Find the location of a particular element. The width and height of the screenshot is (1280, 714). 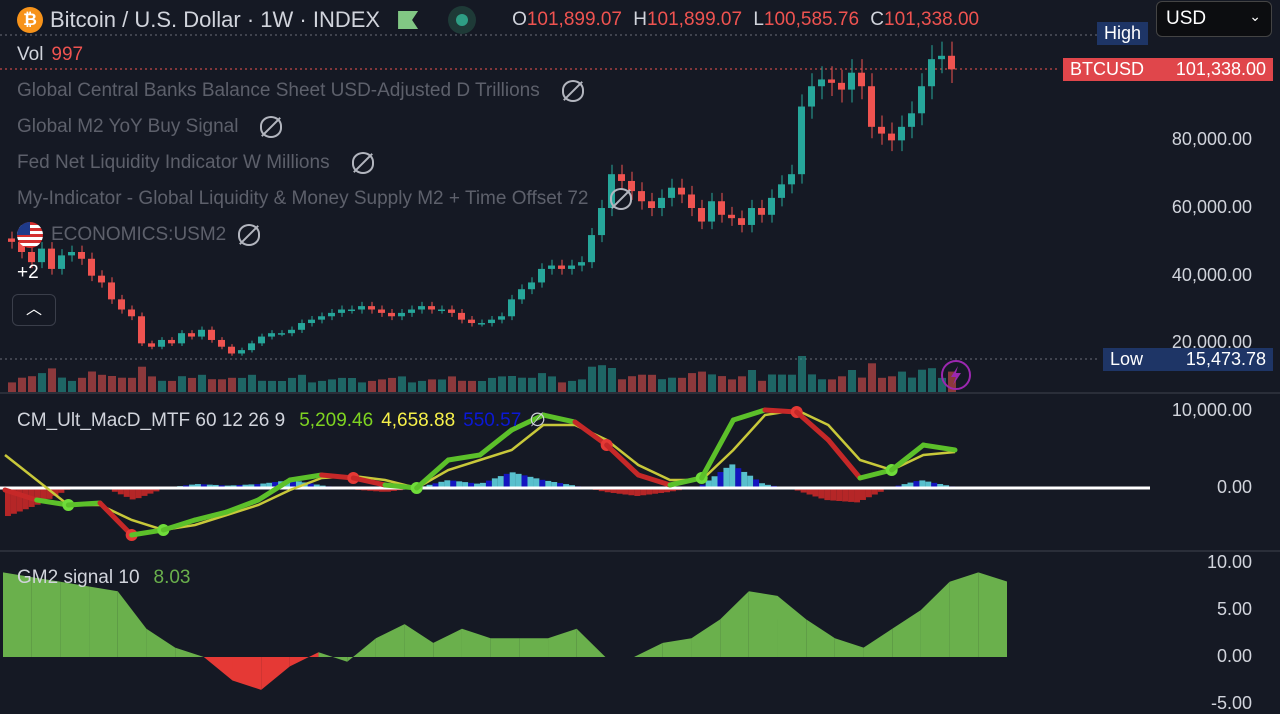

close-value: 101,338.00 is located at coordinates (931, 19).